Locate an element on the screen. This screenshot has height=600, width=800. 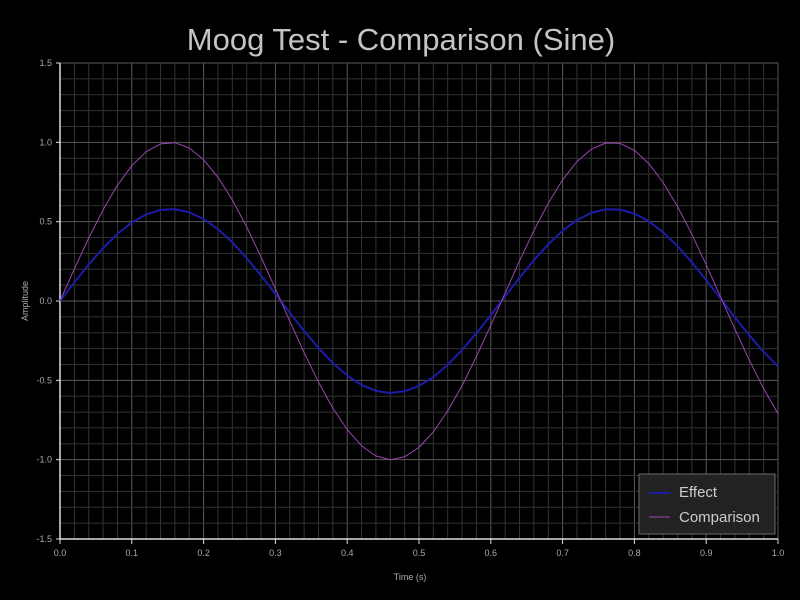
y-tick-label: 1.5 is located at coordinates (45, 63).